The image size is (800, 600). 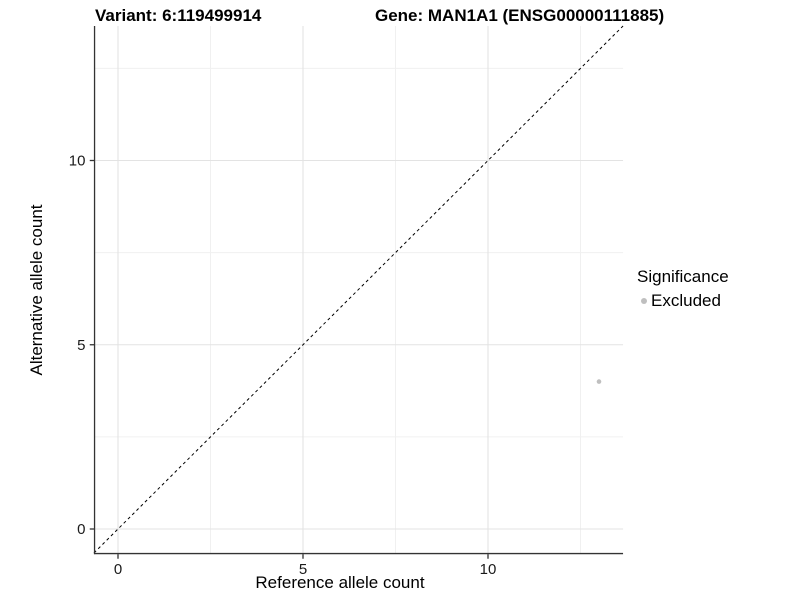 I want to click on y-tick-label: 0, so click(x=81, y=529).